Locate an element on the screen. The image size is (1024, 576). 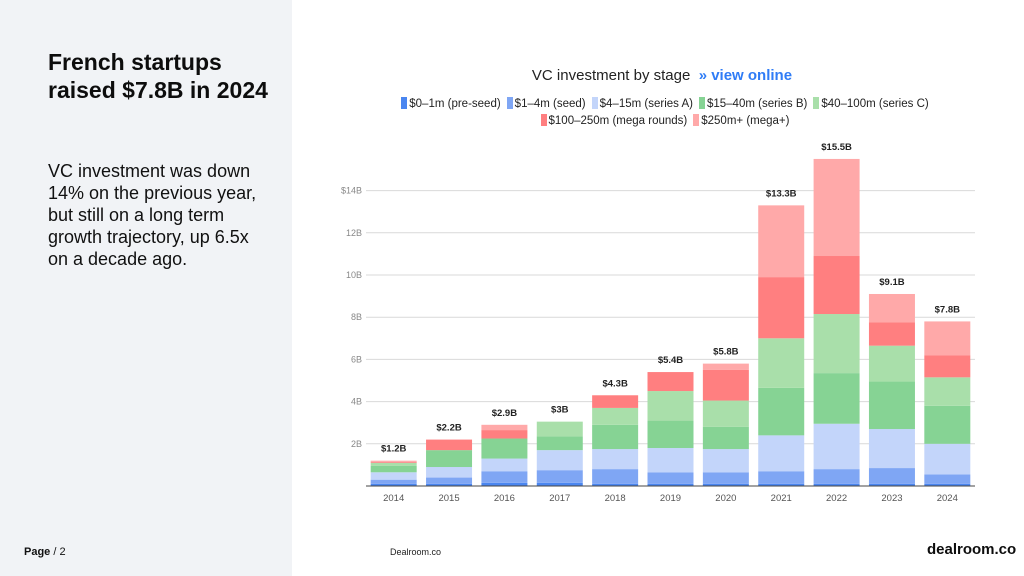
legend-item: $100–250m (mega rounds) is located at coordinates (614, 121).